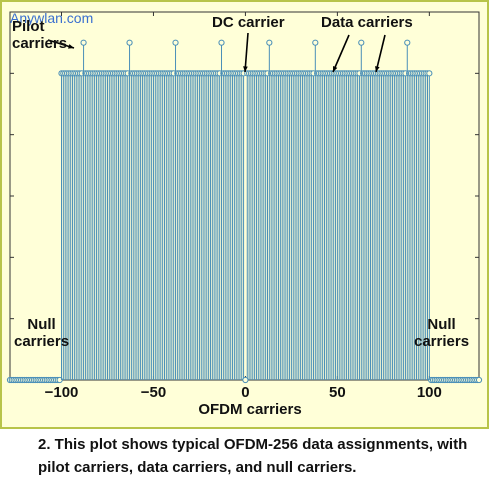  Describe the element at coordinates (245, 69) in the screenshot. I see `dc-arrow-head` at that location.